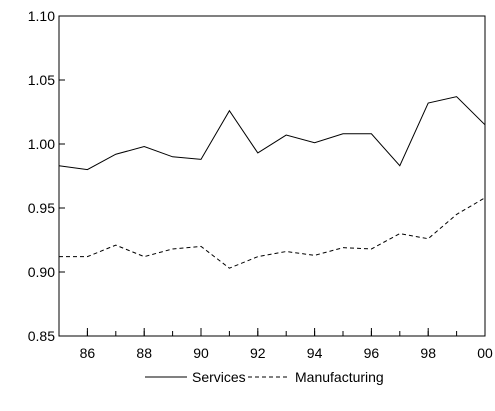  What do you see at coordinates (219, 377) in the screenshot?
I see `legend-label-services: Services` at bounding box center [219, 377].